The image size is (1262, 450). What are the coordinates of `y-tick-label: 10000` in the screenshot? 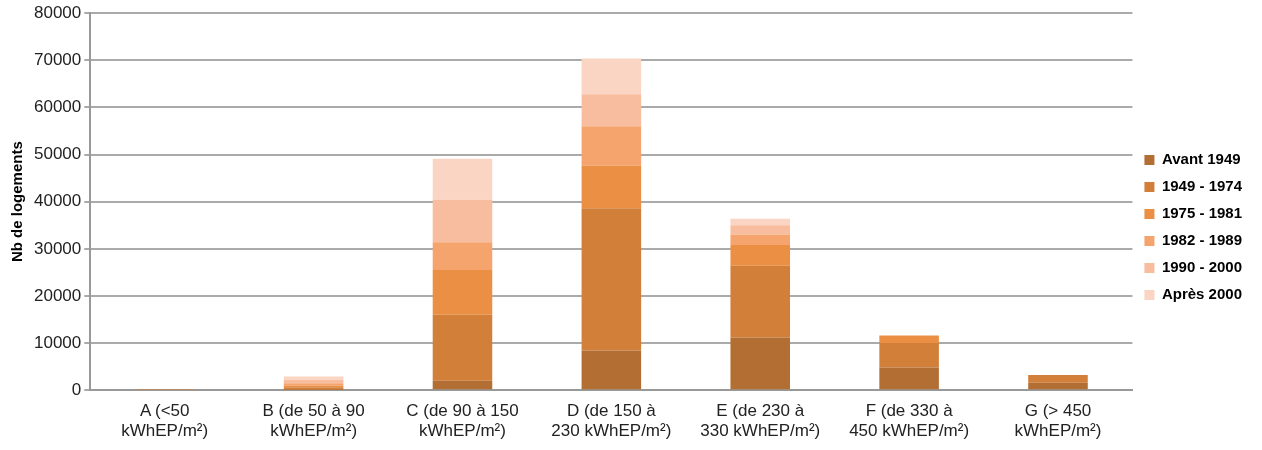 It's located at (57, 342).